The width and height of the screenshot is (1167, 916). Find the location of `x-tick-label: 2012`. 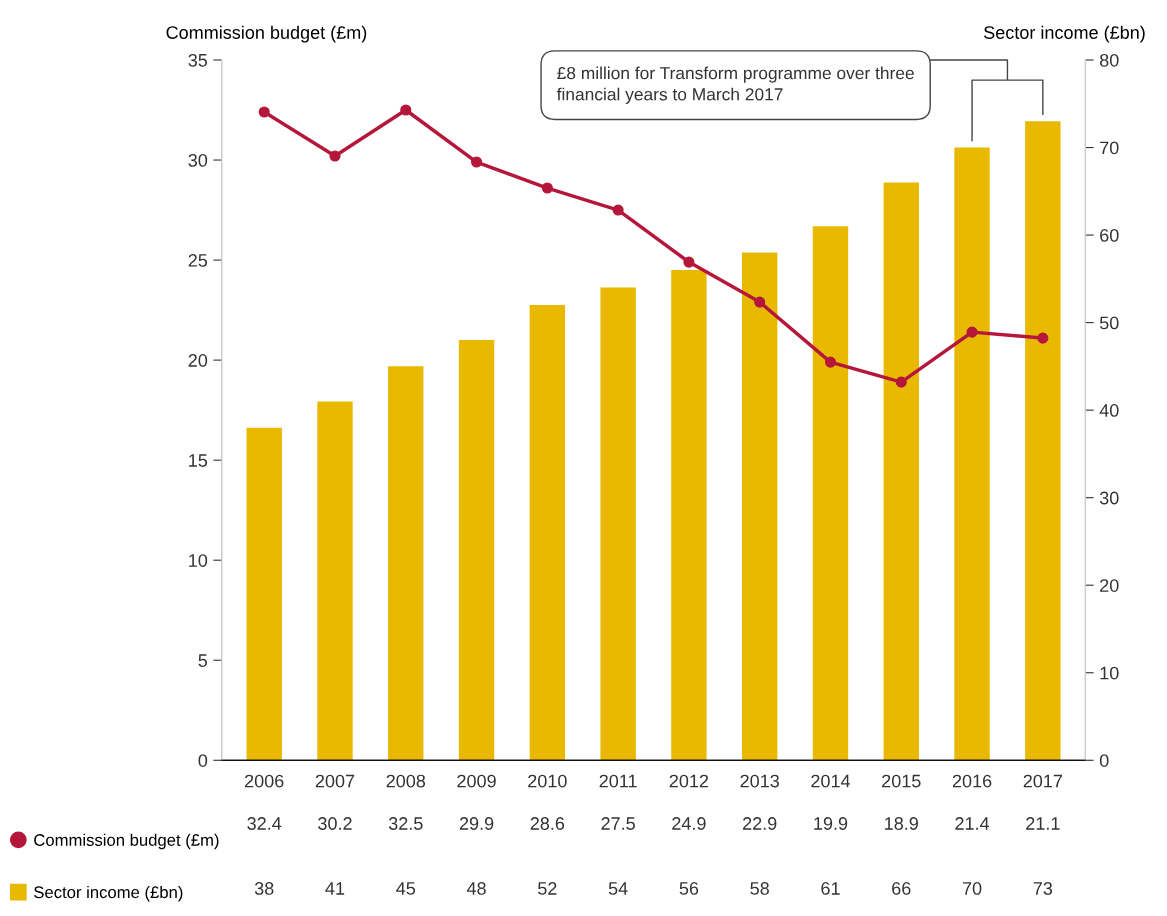

x-tick-label: 2012 is located at coordinates (689, 781).